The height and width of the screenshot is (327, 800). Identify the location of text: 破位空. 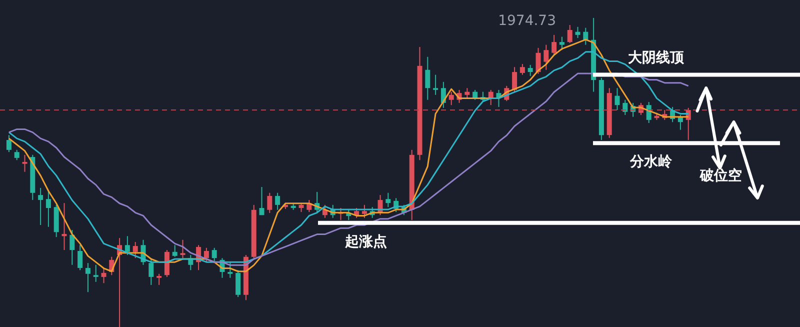
(720, 175).